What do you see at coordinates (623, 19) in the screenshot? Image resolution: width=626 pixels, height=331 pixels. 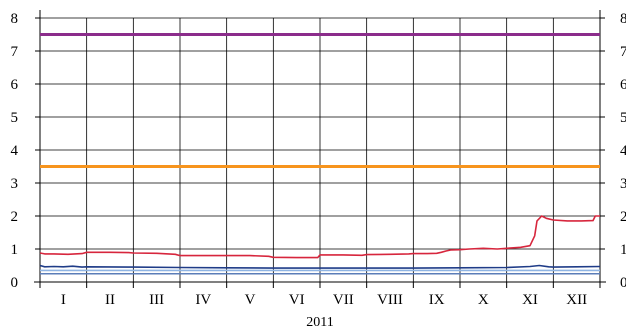 I see `y-tick-label-right: 8` at bounding box center [623, 19].